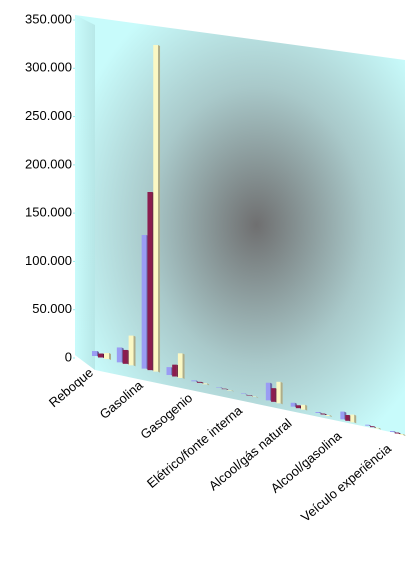  What do you see at coordinates (85, 192) in the screenshot?
I see `side-wall` at bounding box center [85, 192].